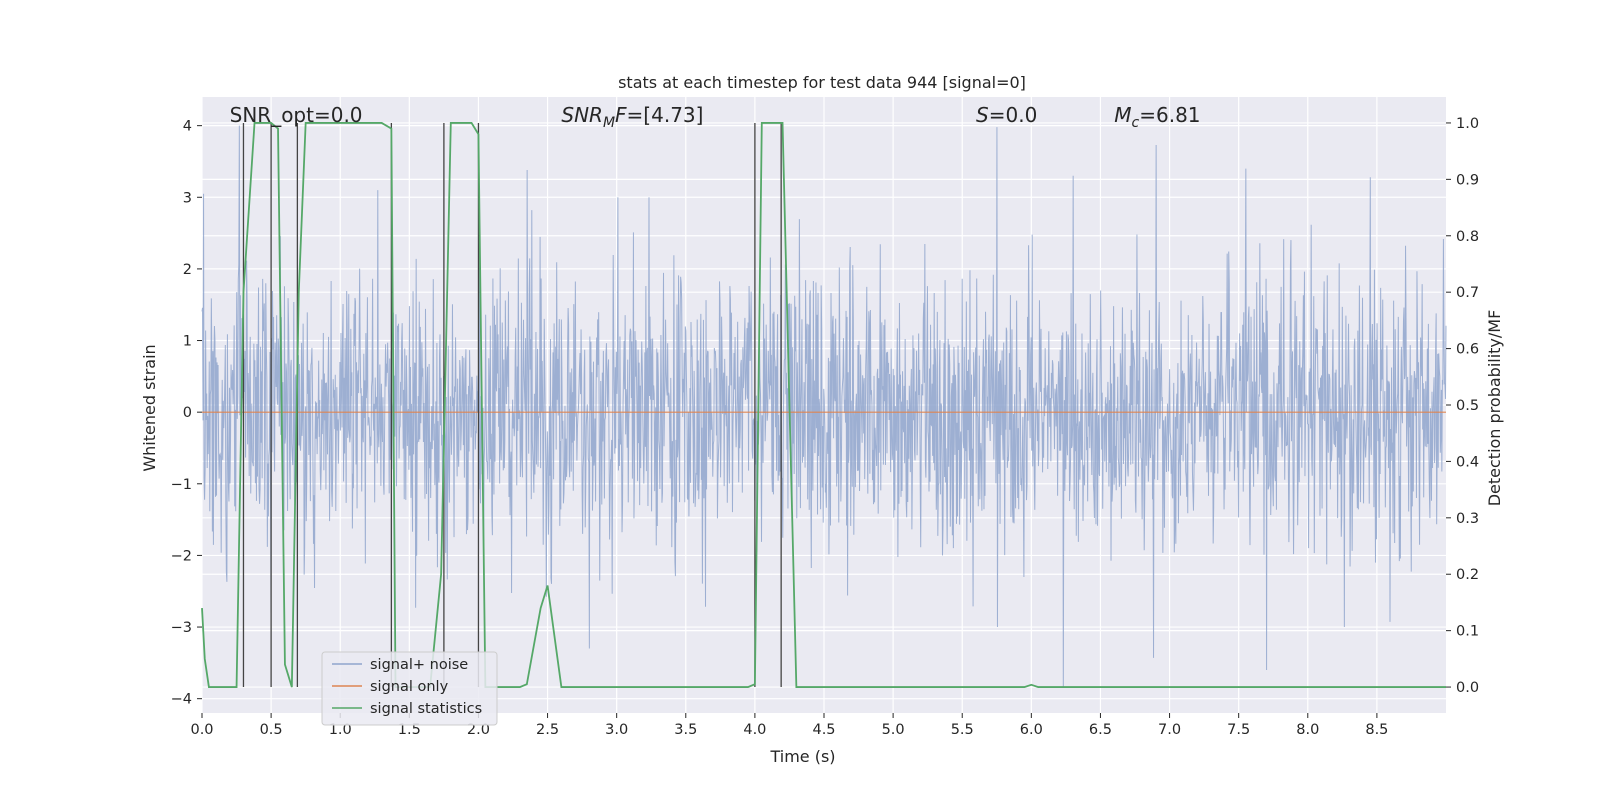  Describe the element at coordinates (426, 709) in the screenshot. I see `legend-label-stats: signal statistics` at that location.